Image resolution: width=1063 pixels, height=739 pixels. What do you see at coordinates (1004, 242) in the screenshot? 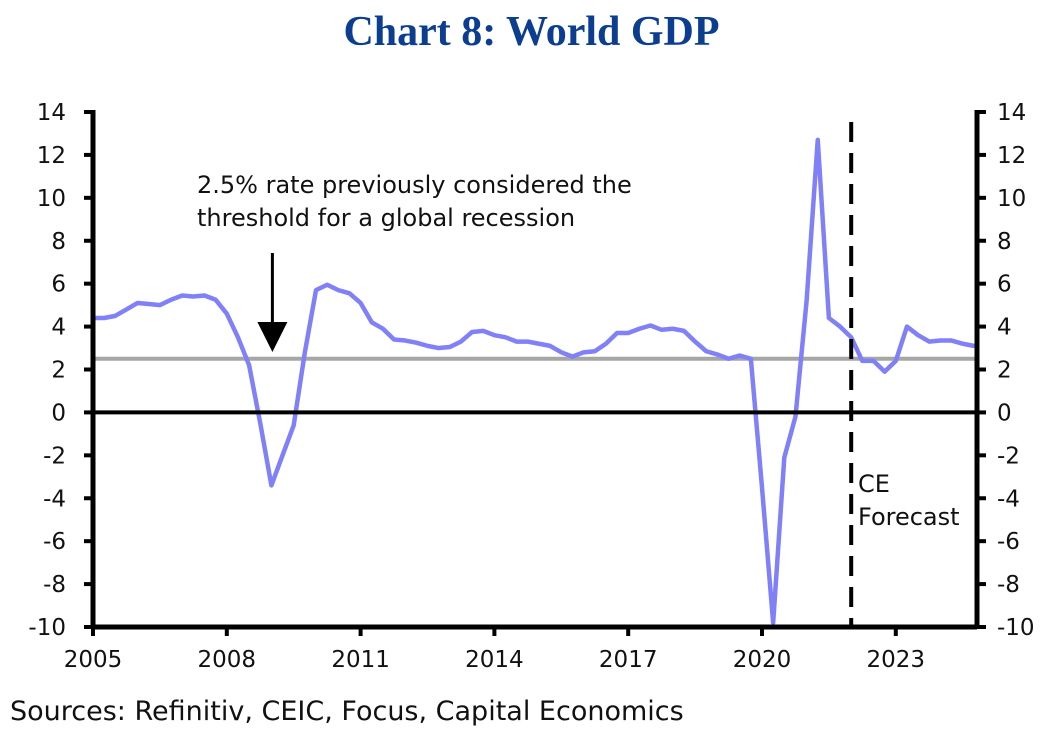
I see `right-y-tick-label: 8` at bounding box center [1004, 242].